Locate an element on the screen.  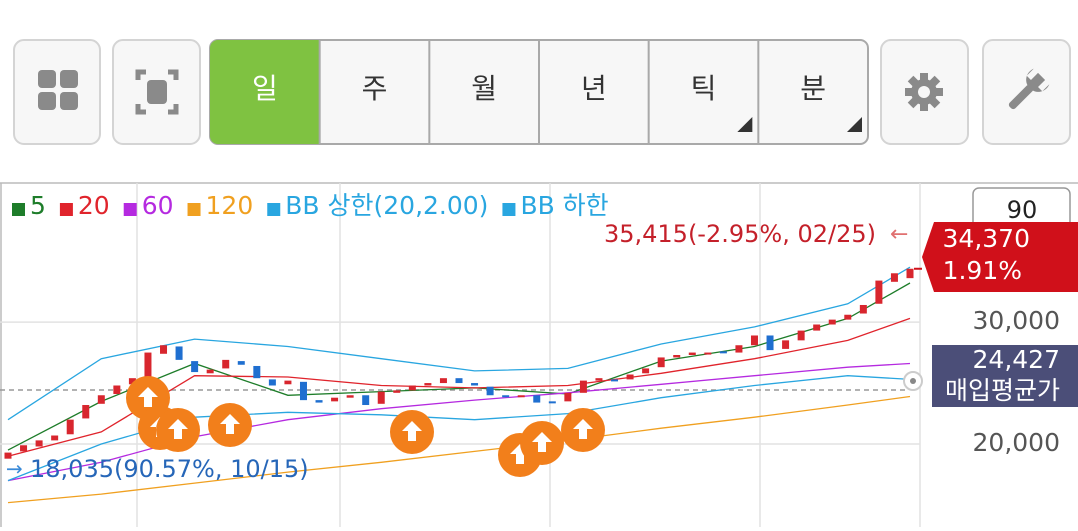
legend-label: 60 is located at coordinates (158, 205).